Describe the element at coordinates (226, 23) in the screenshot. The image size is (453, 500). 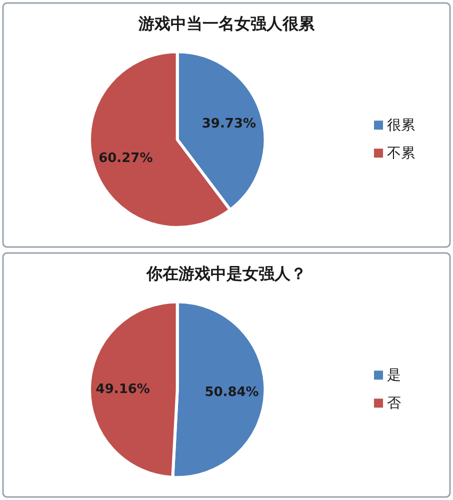
I see `title: 游戏中当一名女强人很累` at that location.